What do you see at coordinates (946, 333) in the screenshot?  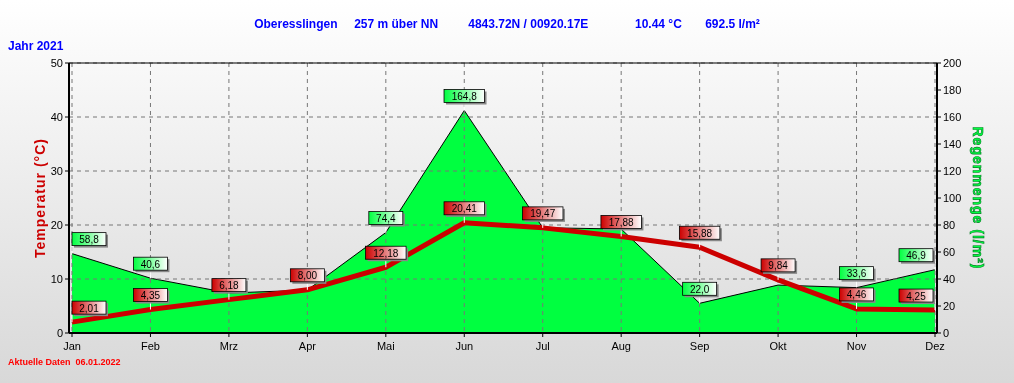 I see `y2-tick-label: 0` at bounding box center [946, 333].